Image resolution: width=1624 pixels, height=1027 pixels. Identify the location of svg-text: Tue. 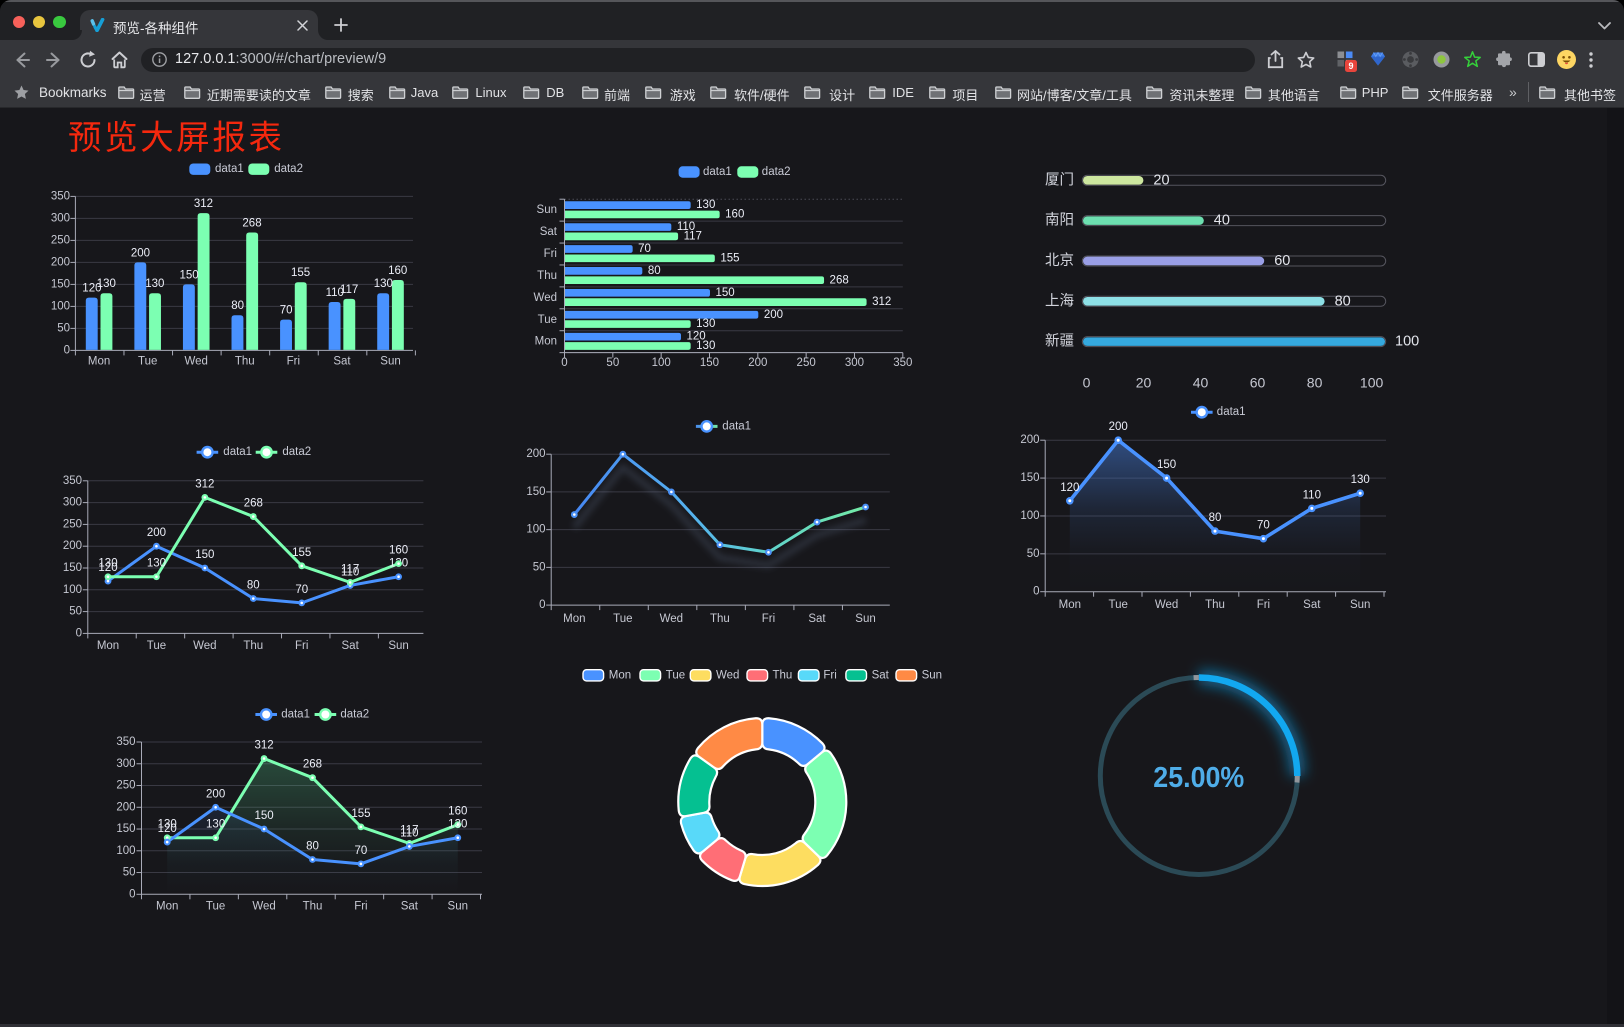
(675, 675).